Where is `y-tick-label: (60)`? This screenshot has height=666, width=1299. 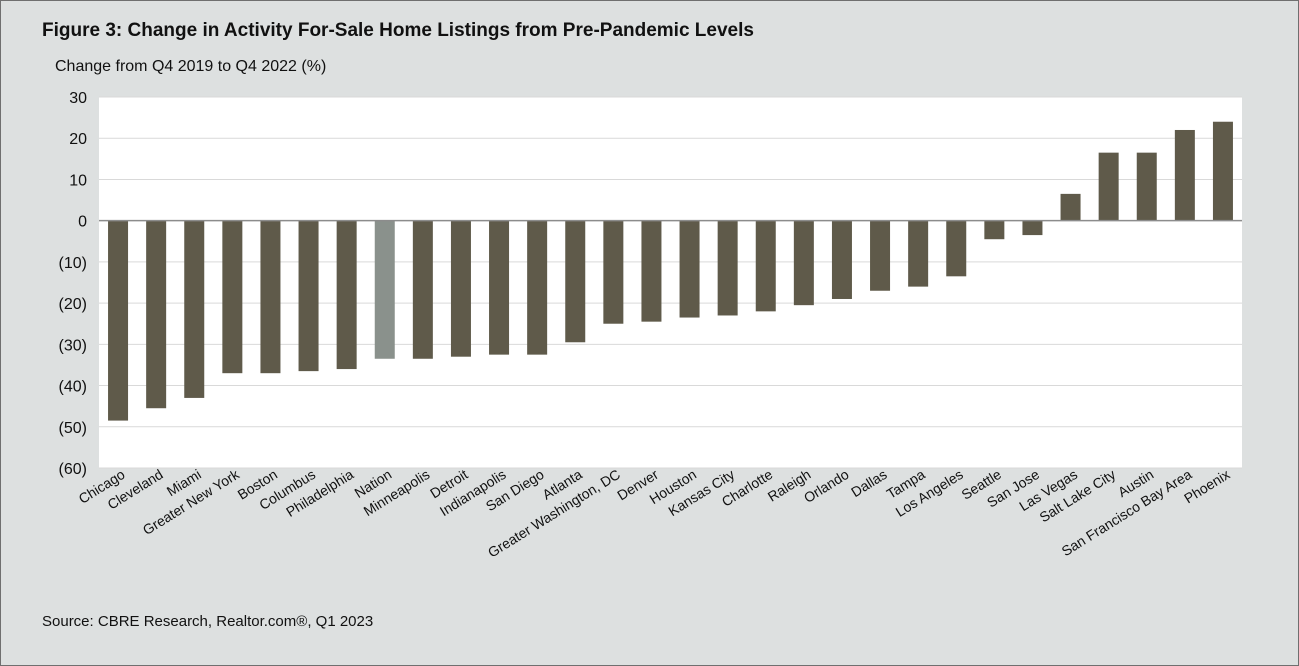 y-tick-label: (60) is located at coordinates (73, 469).